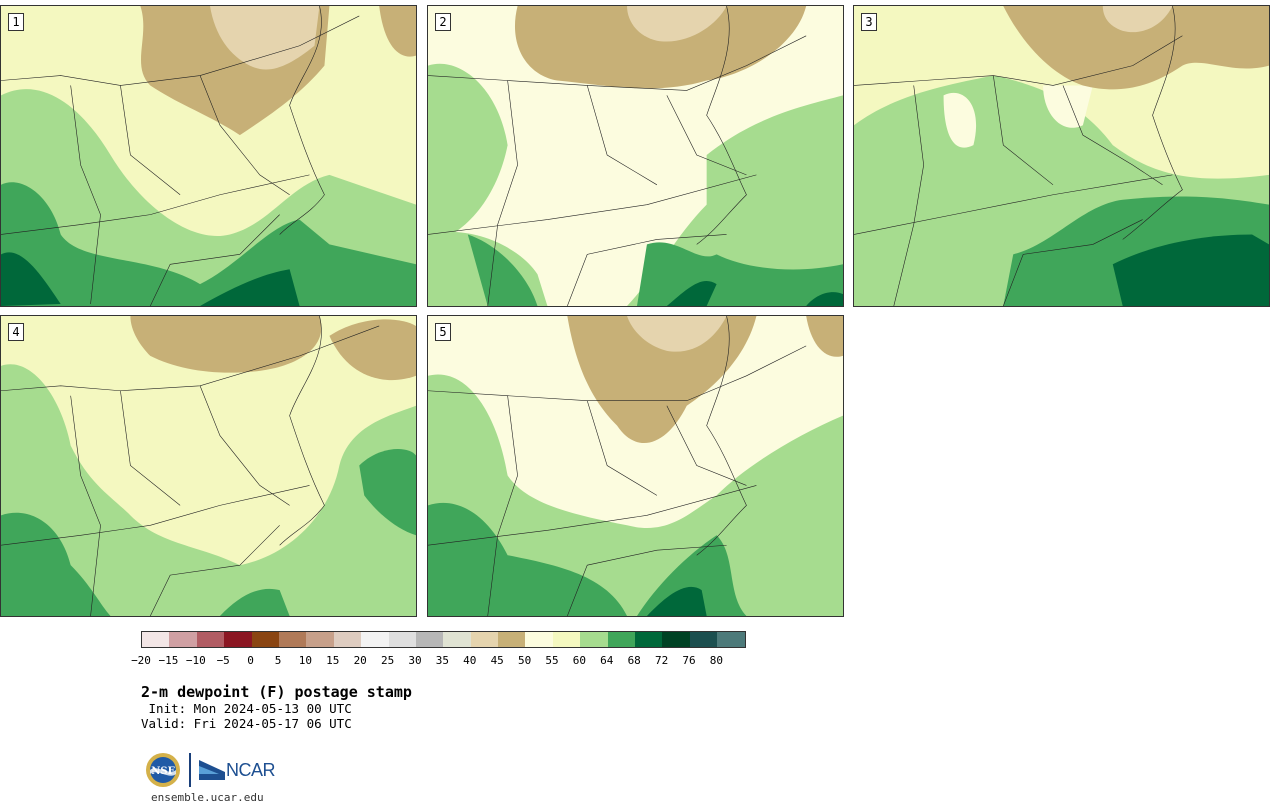 Image resolution: width=1280 pixels, height=809 pixels. I want to click on map-panel-4: 4, so click(208, 466).